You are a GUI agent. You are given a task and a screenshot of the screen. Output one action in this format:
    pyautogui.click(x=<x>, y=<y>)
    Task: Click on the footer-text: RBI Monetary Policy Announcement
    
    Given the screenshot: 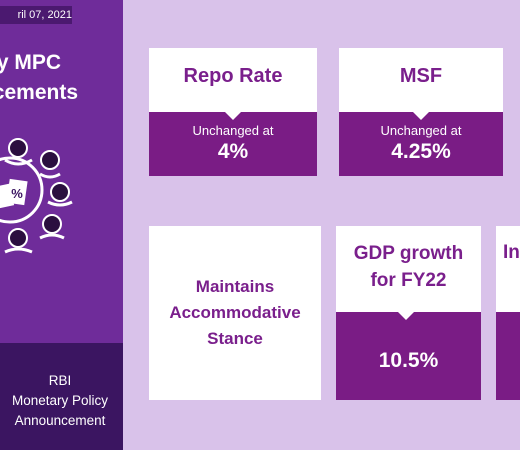 What is the action you would take?
    pyautogui.click(x=61, y=401)
    